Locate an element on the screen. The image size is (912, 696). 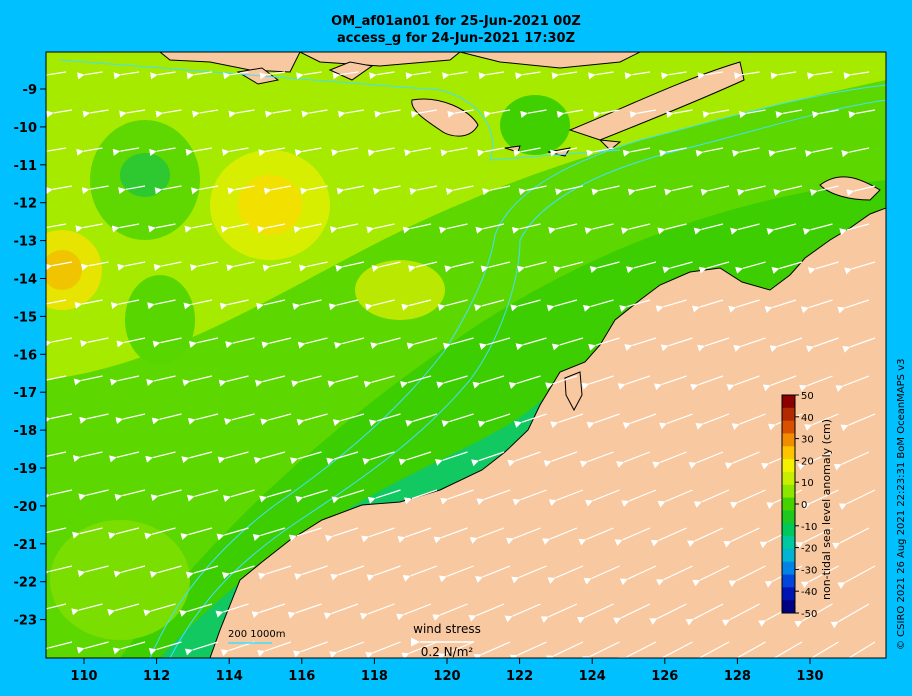
latitude-label: -13 is located at coordinates (26, 242).